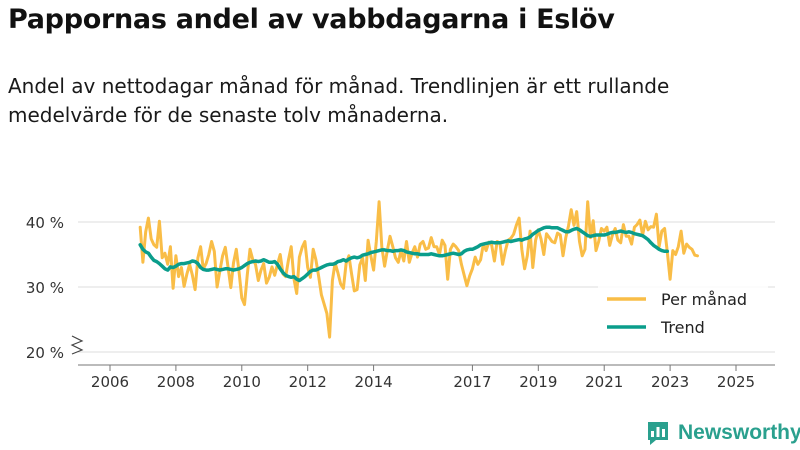  What do you see at coordinates (683, 314) in the screenshot?
I see `legend-box` at bounding box center [683, 314].